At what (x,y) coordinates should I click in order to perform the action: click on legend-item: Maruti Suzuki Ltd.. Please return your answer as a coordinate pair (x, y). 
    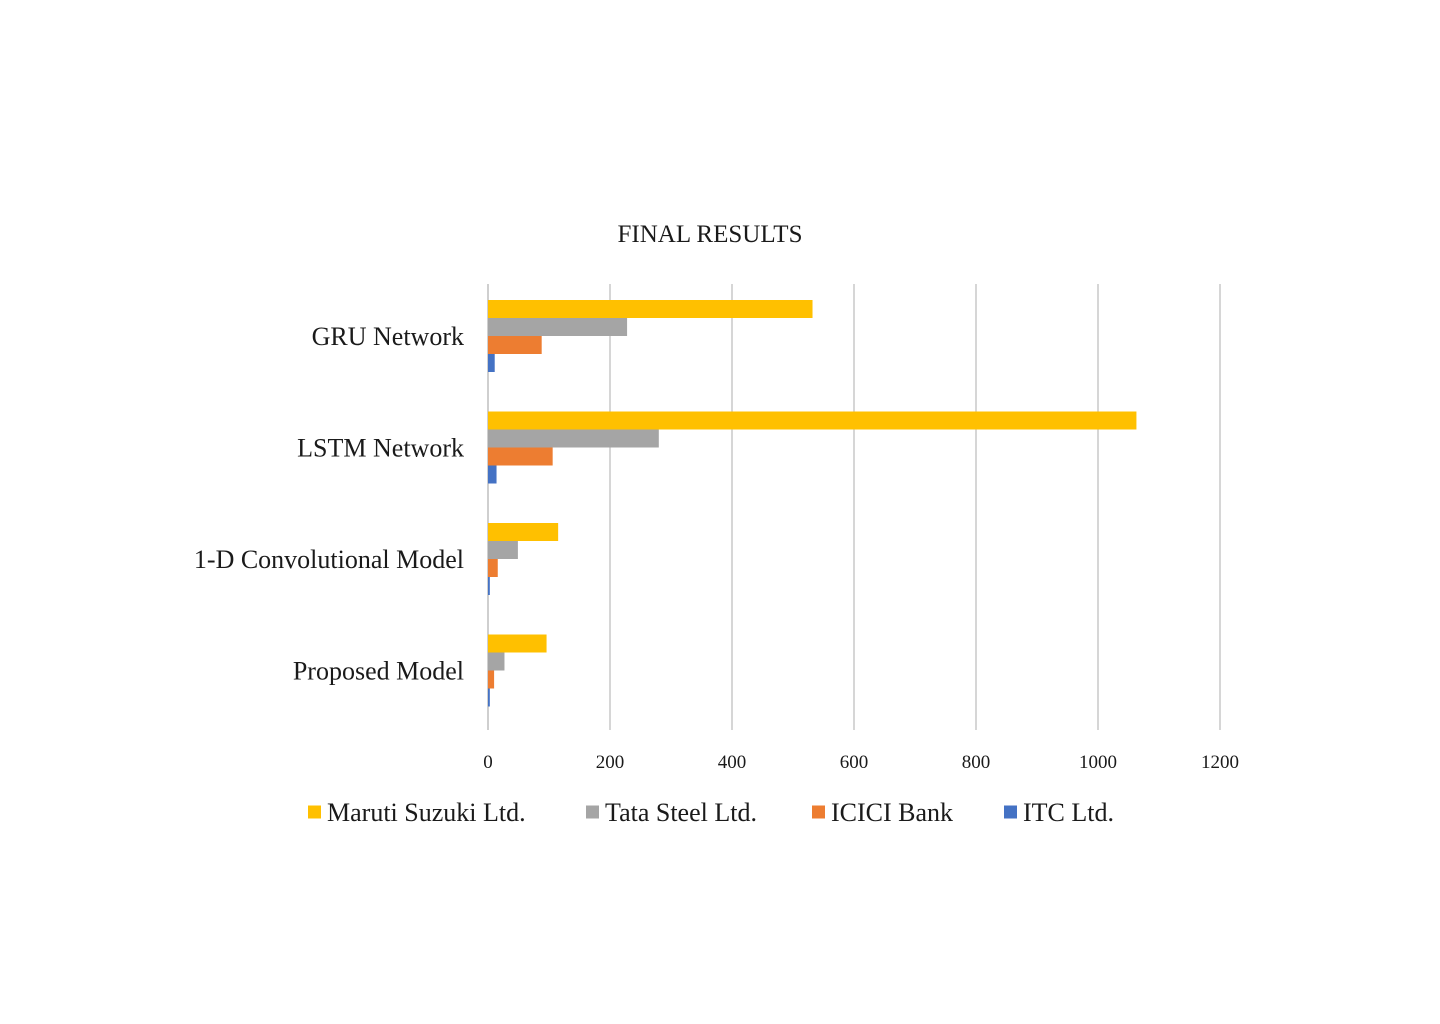
    Looking at the image, I should click on (417, 812).